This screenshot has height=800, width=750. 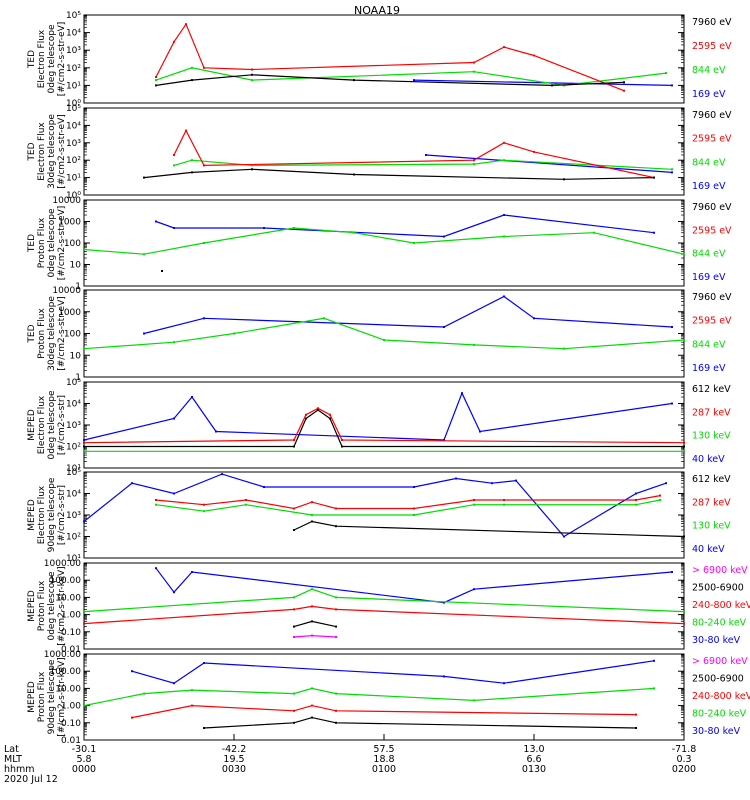 I want to click on legend-entry: 2500-6900, so click(x=718, y=679).